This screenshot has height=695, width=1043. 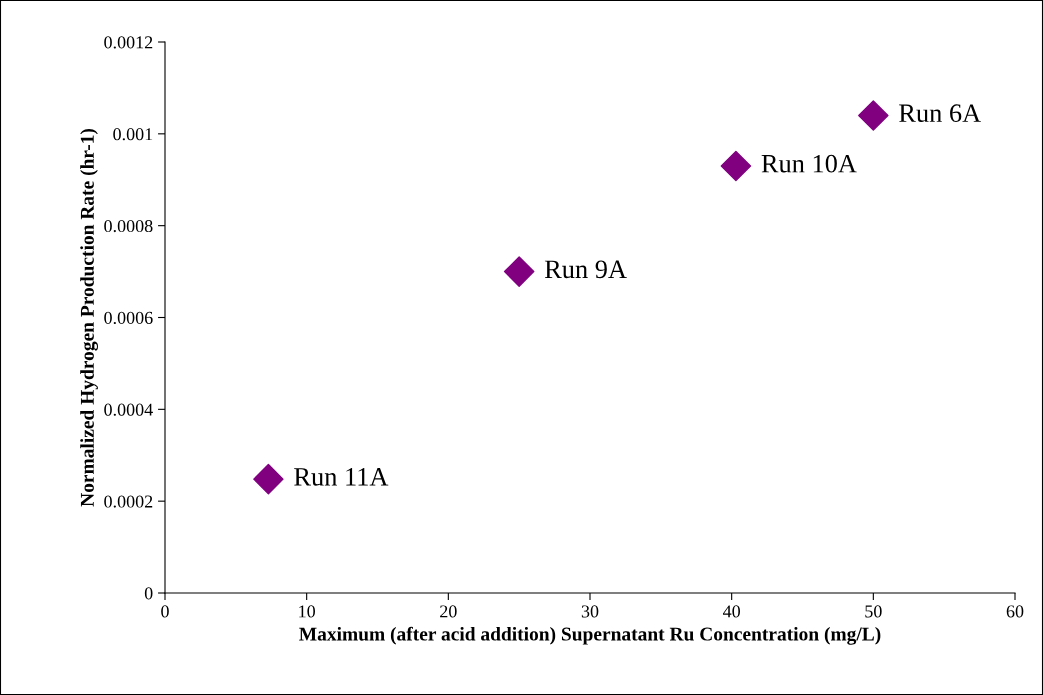 What do you see at coordinates (89, 317) in the screenshot?
I see `y-axis-title: Normalized Hydrogen Production Rate (hr-1)` at bounding box center [89, 317].